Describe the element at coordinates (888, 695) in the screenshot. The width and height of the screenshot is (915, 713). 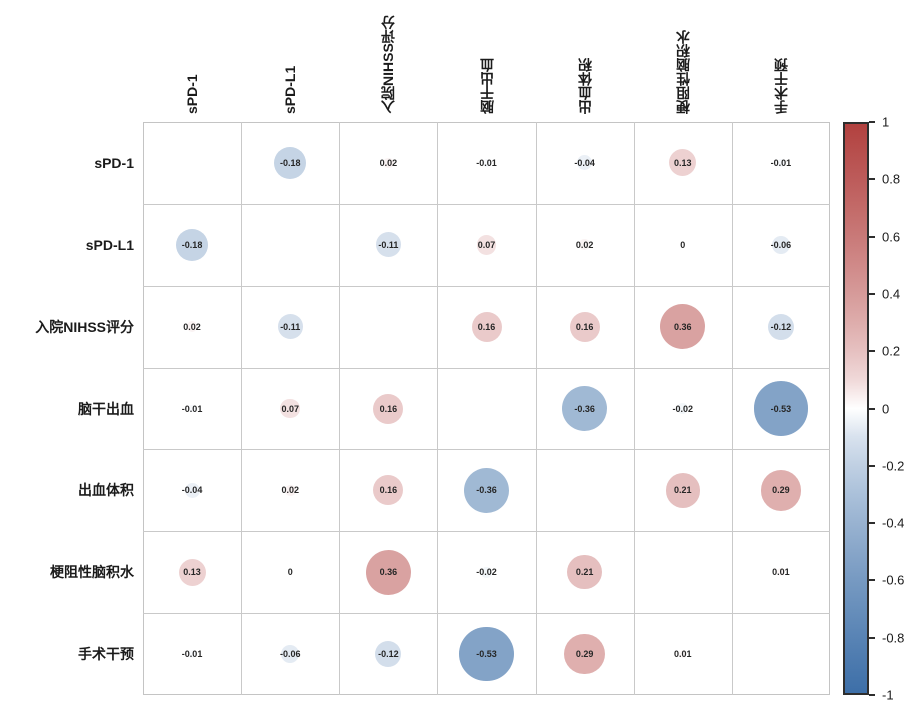
I see `colorbar-tick-label: -1` at that location.